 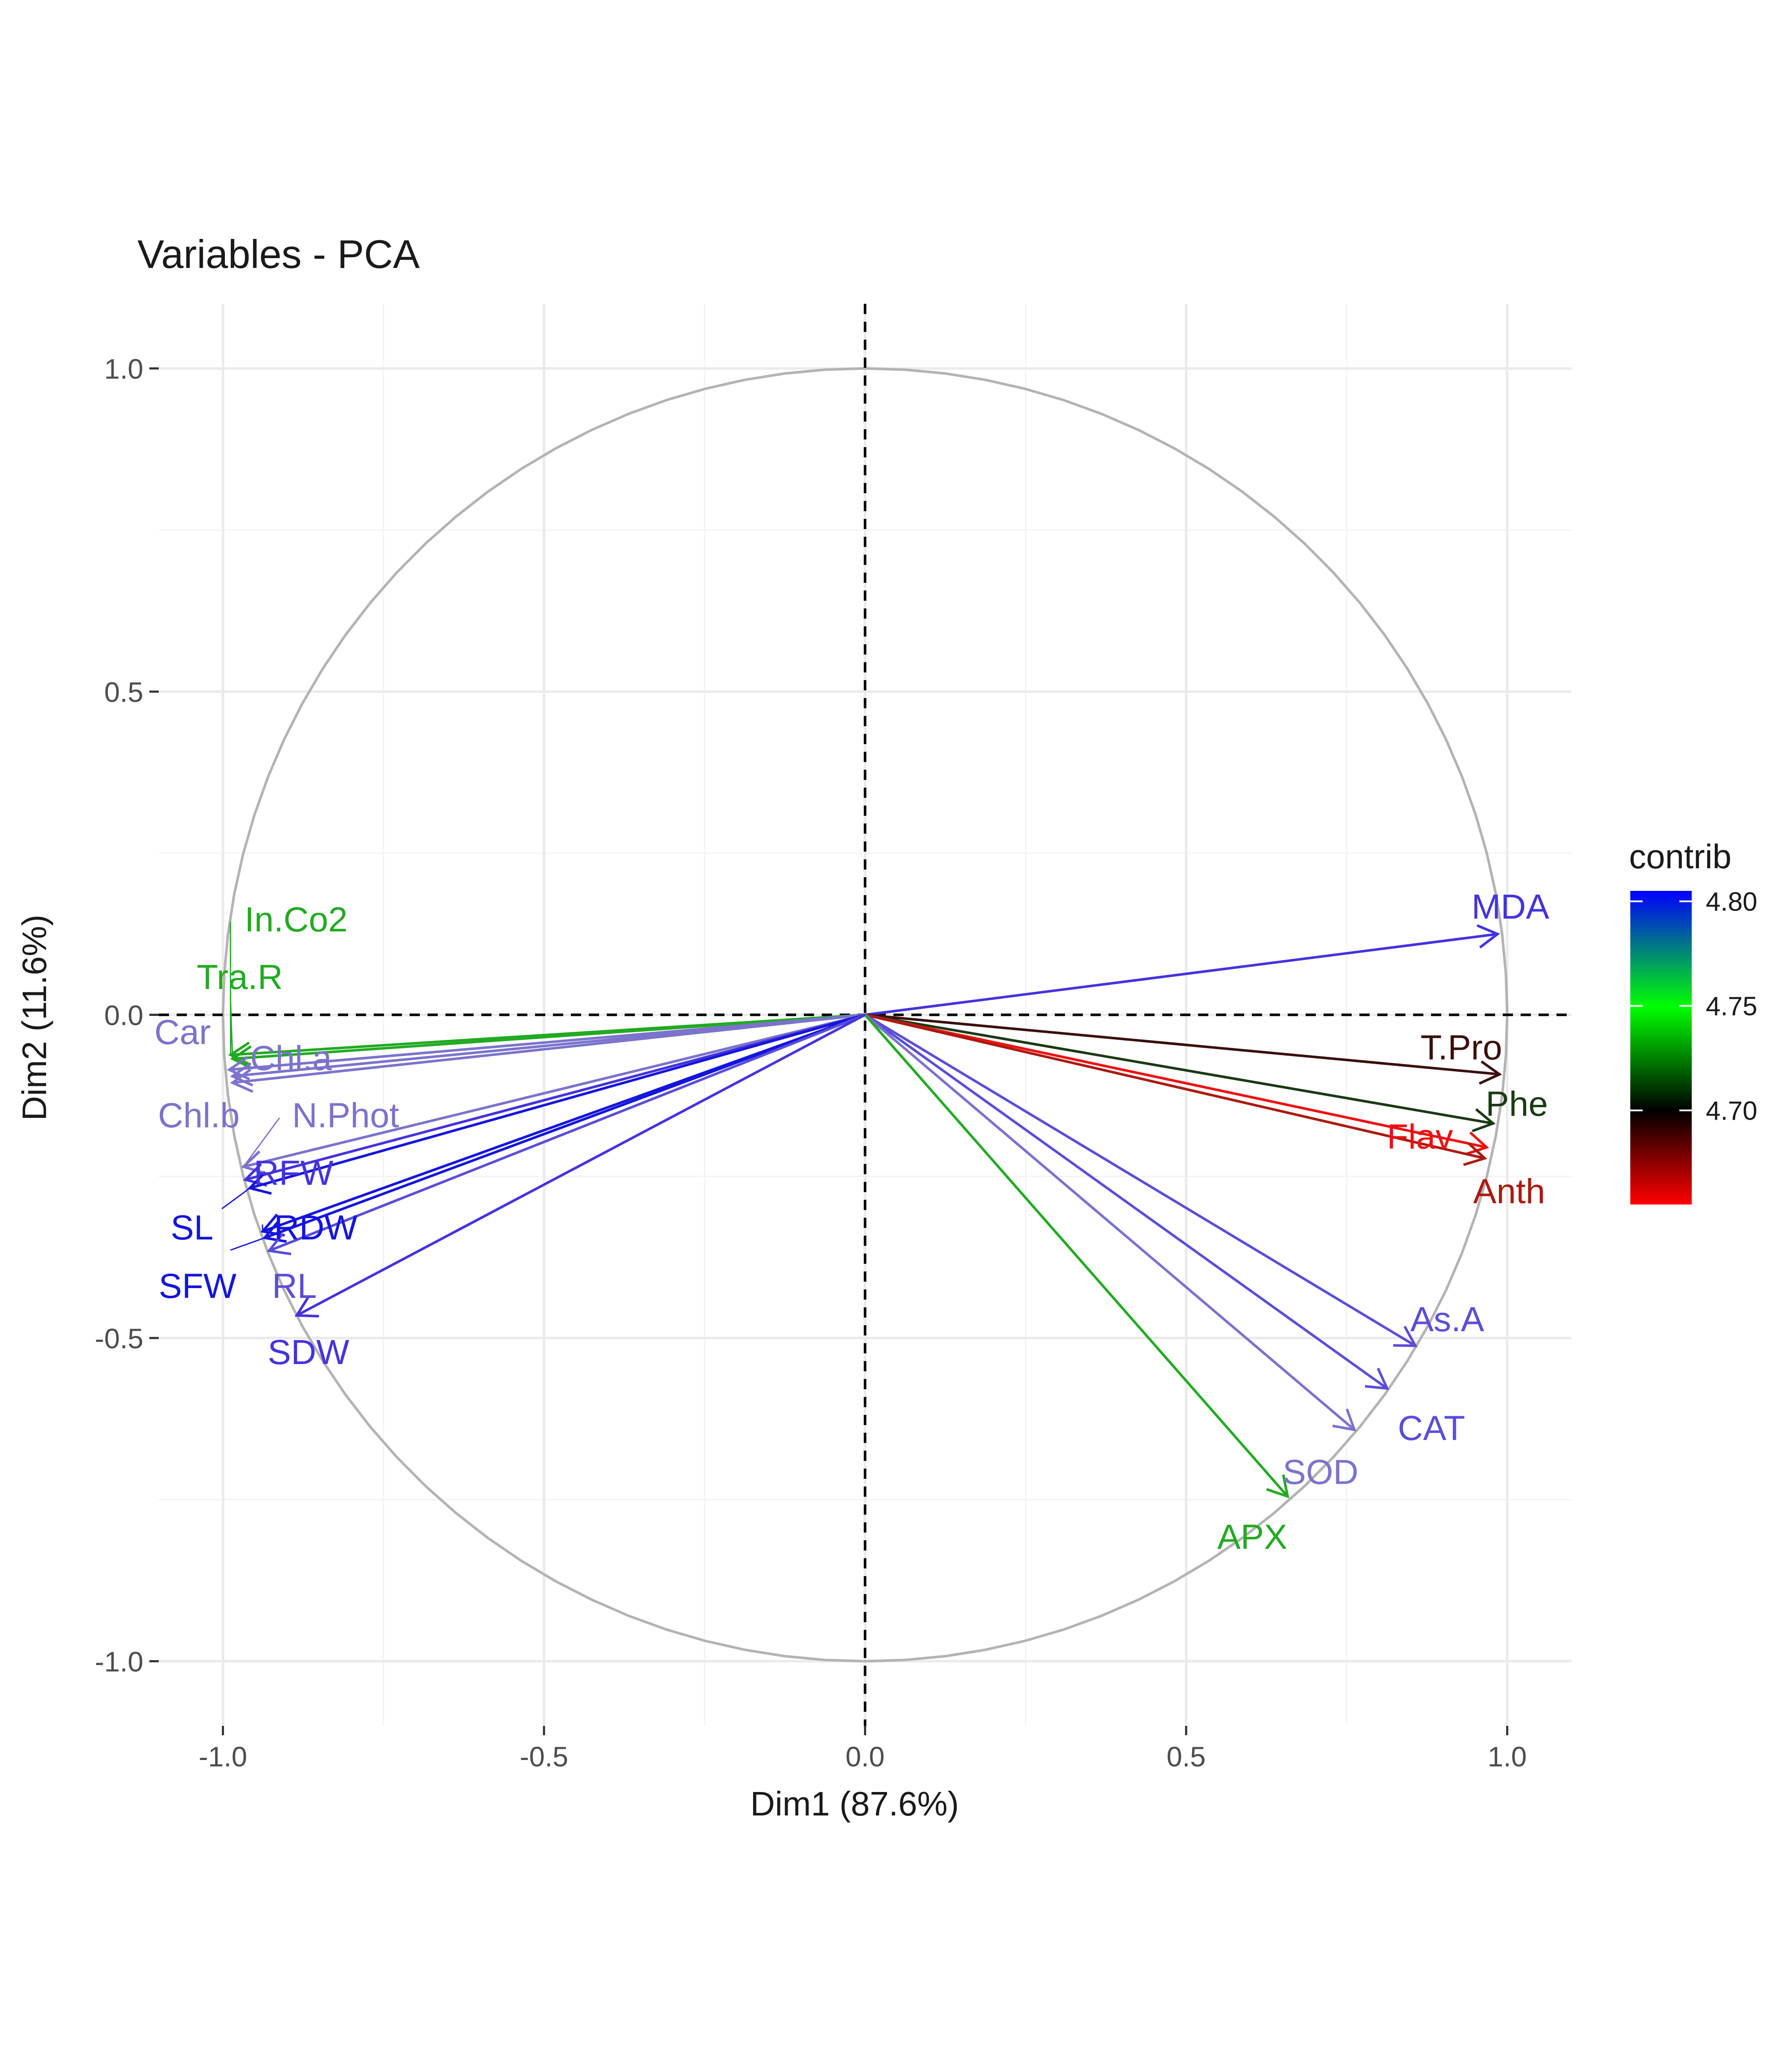 I want to click on label-mda: MDA, so click(x=1511, y=907).